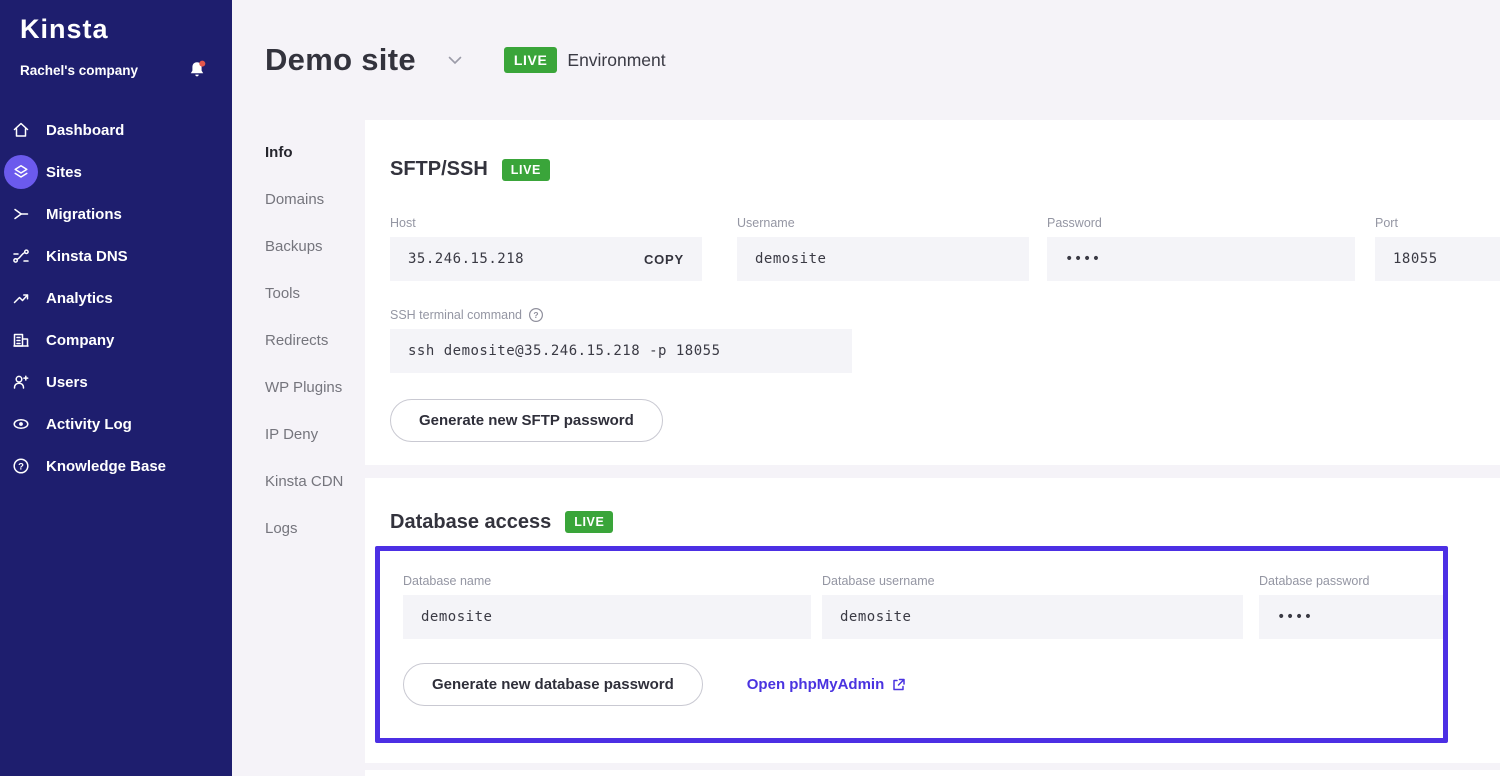  I want to click on host-label: Host, so click(403, 222).